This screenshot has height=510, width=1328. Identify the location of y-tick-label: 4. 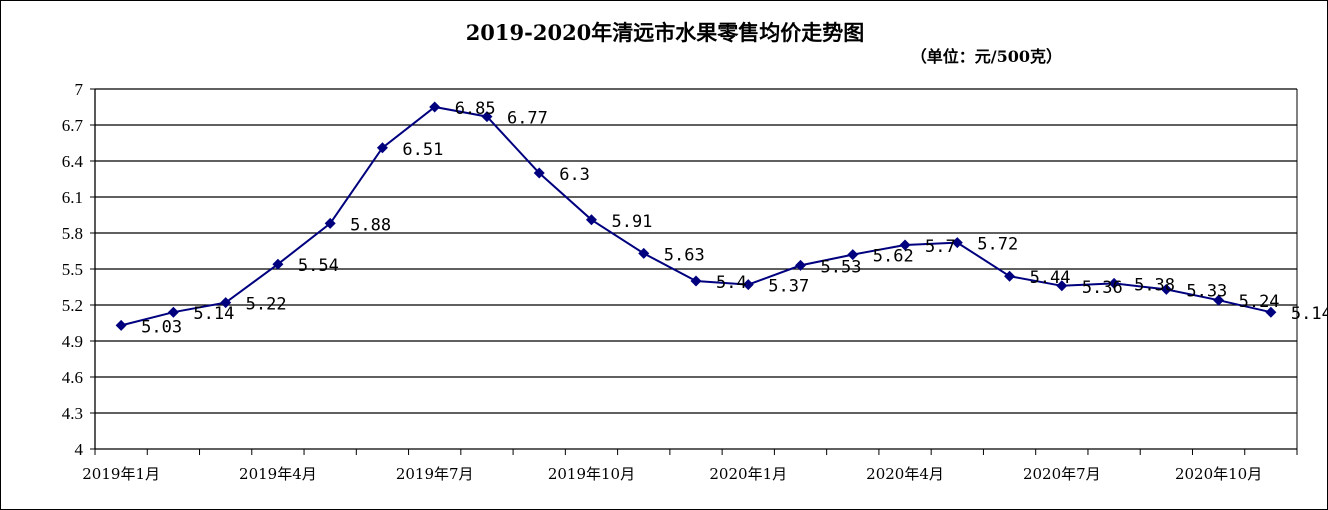
(79, 449).